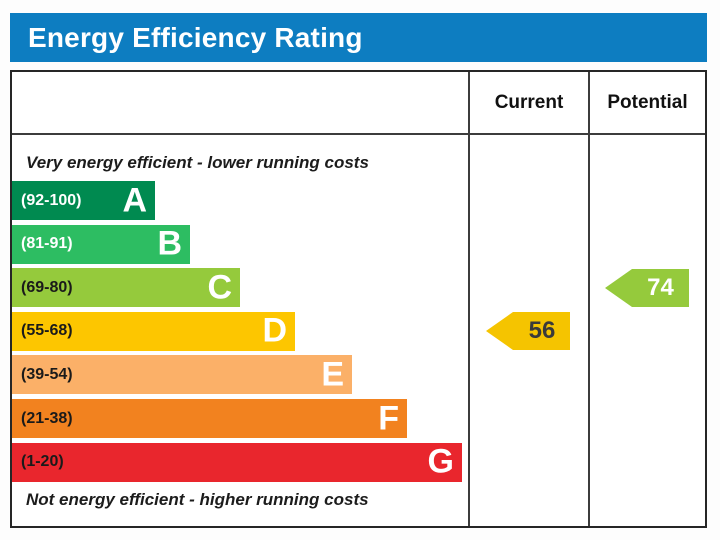 The image size is (720, 540). What do you see at coordinates (219, 287) in the screenshot?
I see `band-letter-label: C` at bounding box center [219, 287].